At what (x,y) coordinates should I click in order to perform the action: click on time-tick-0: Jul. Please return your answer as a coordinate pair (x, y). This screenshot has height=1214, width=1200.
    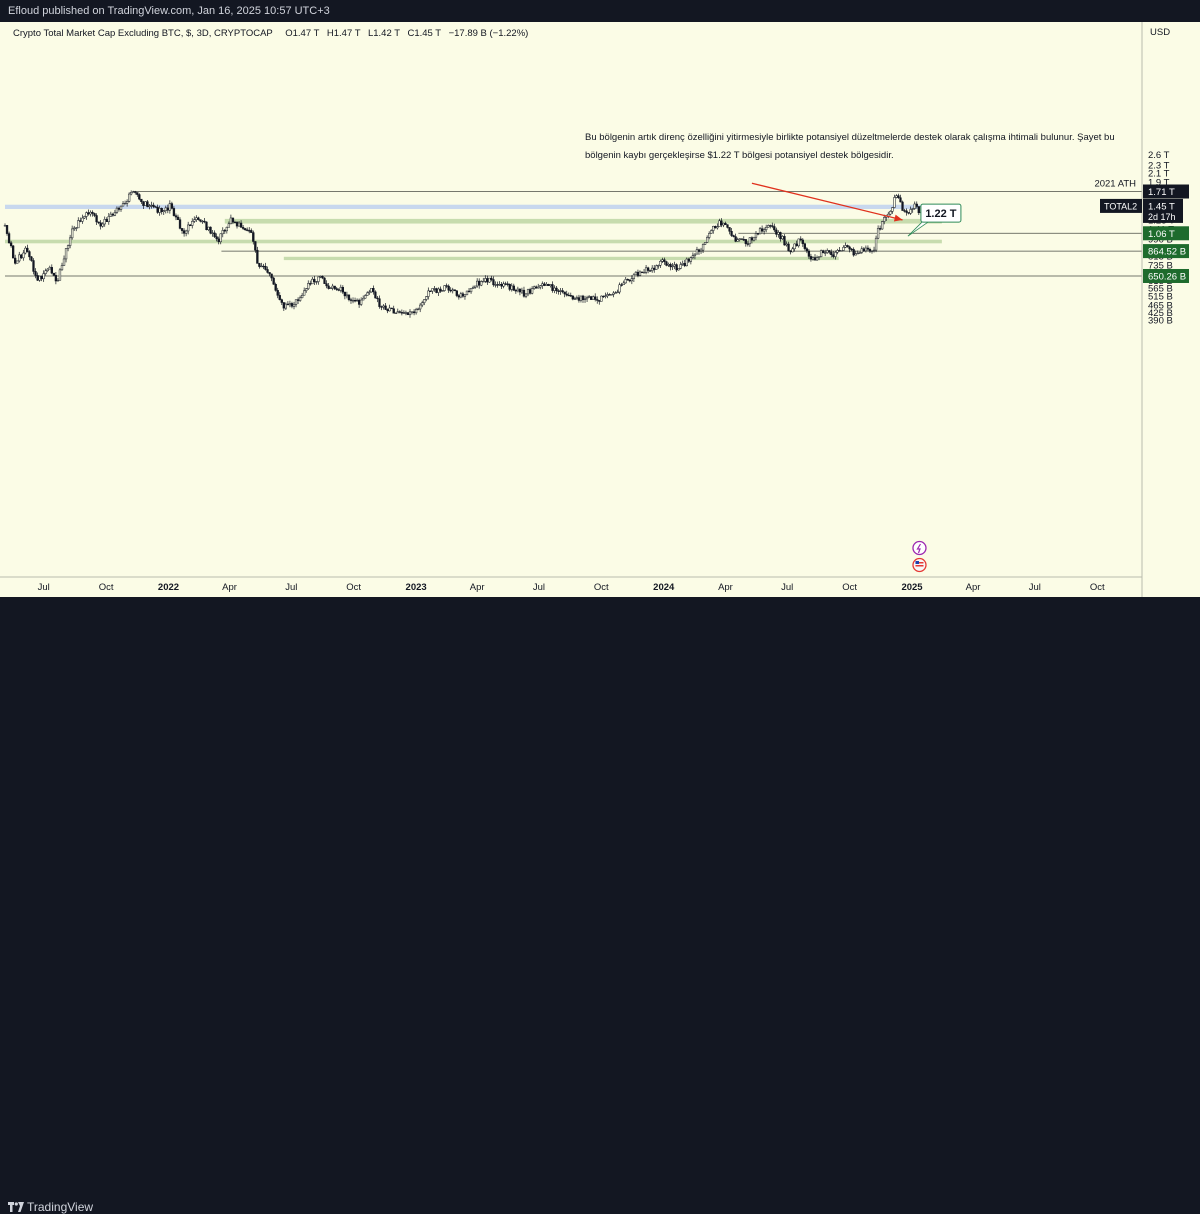
    Looking at the image, I should click on (44, 587).